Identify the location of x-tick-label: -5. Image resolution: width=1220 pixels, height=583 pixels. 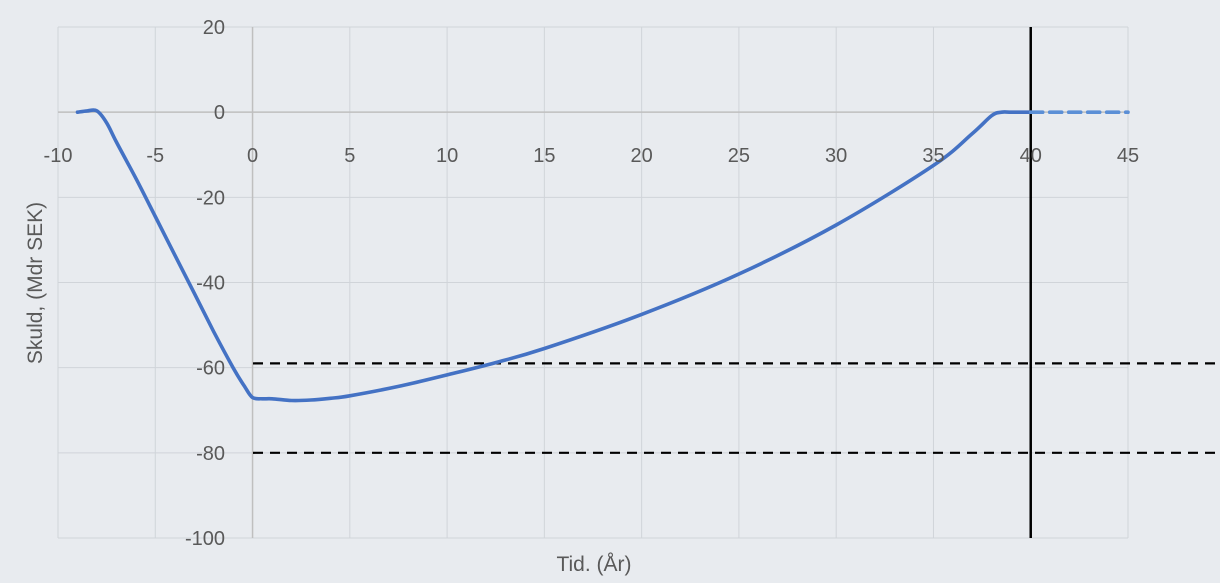
(155, 156).